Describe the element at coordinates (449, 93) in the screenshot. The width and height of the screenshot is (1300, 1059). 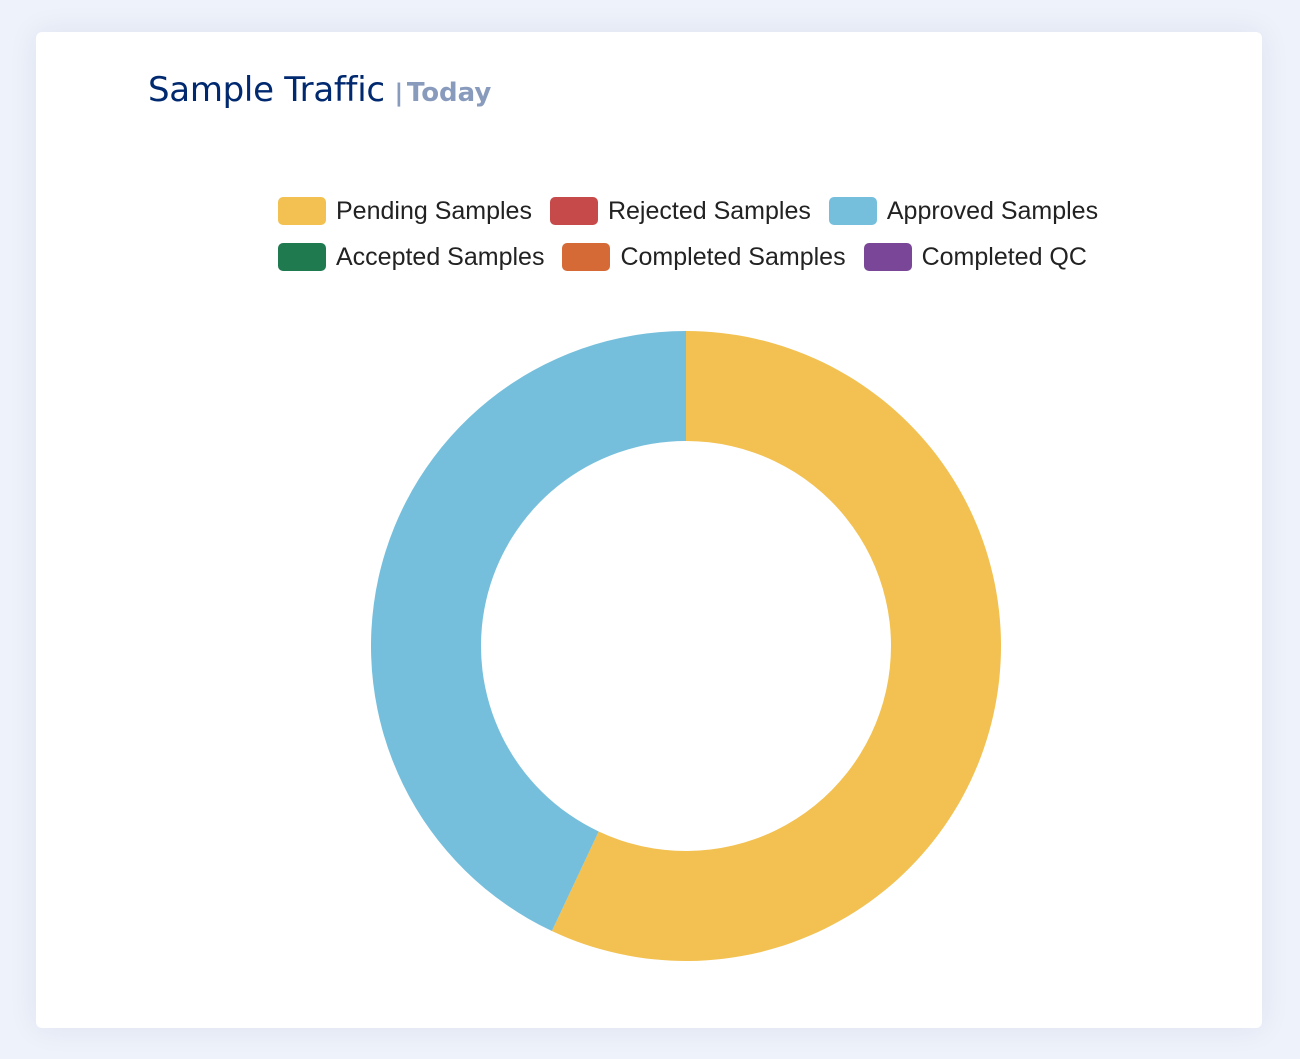
I see `card-subtitle: Today` at that location.